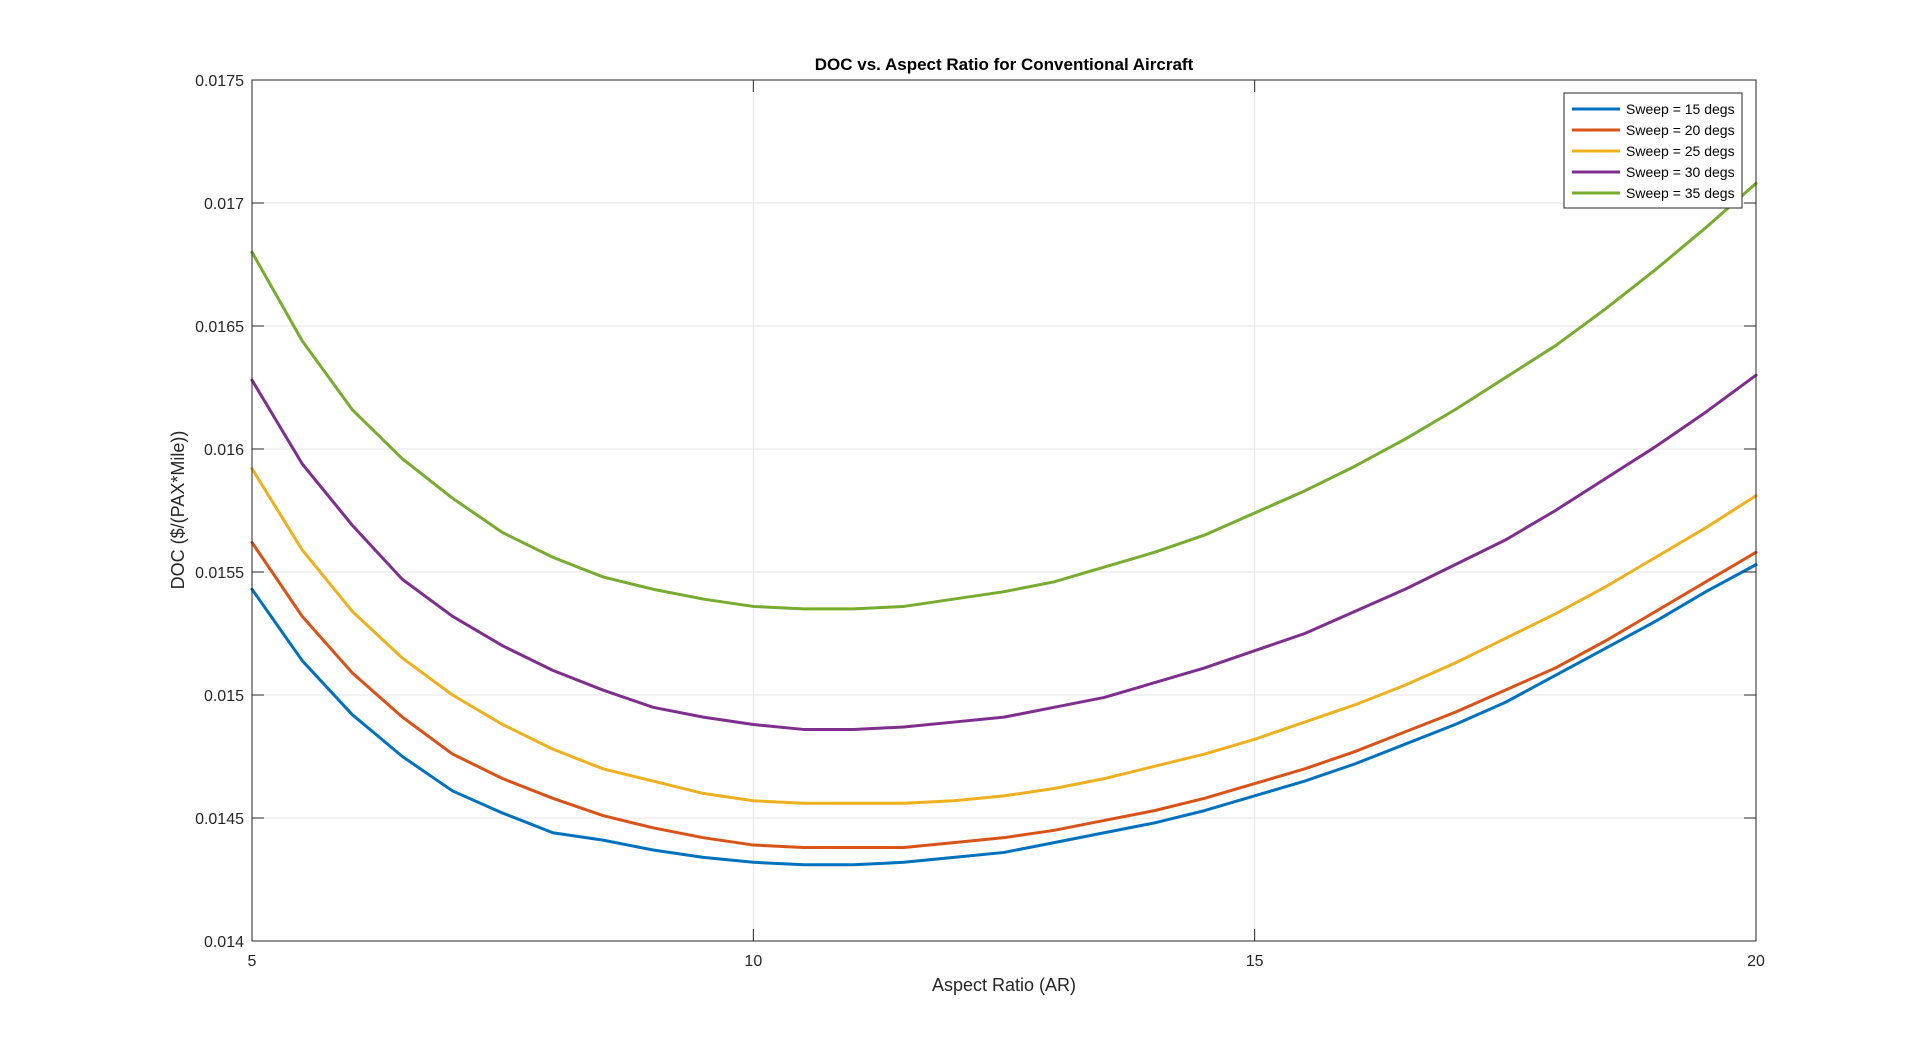 This screenshot has height=1046, width=1920. I want to click on y-tick-label: 0.0165, so click(219, 327).